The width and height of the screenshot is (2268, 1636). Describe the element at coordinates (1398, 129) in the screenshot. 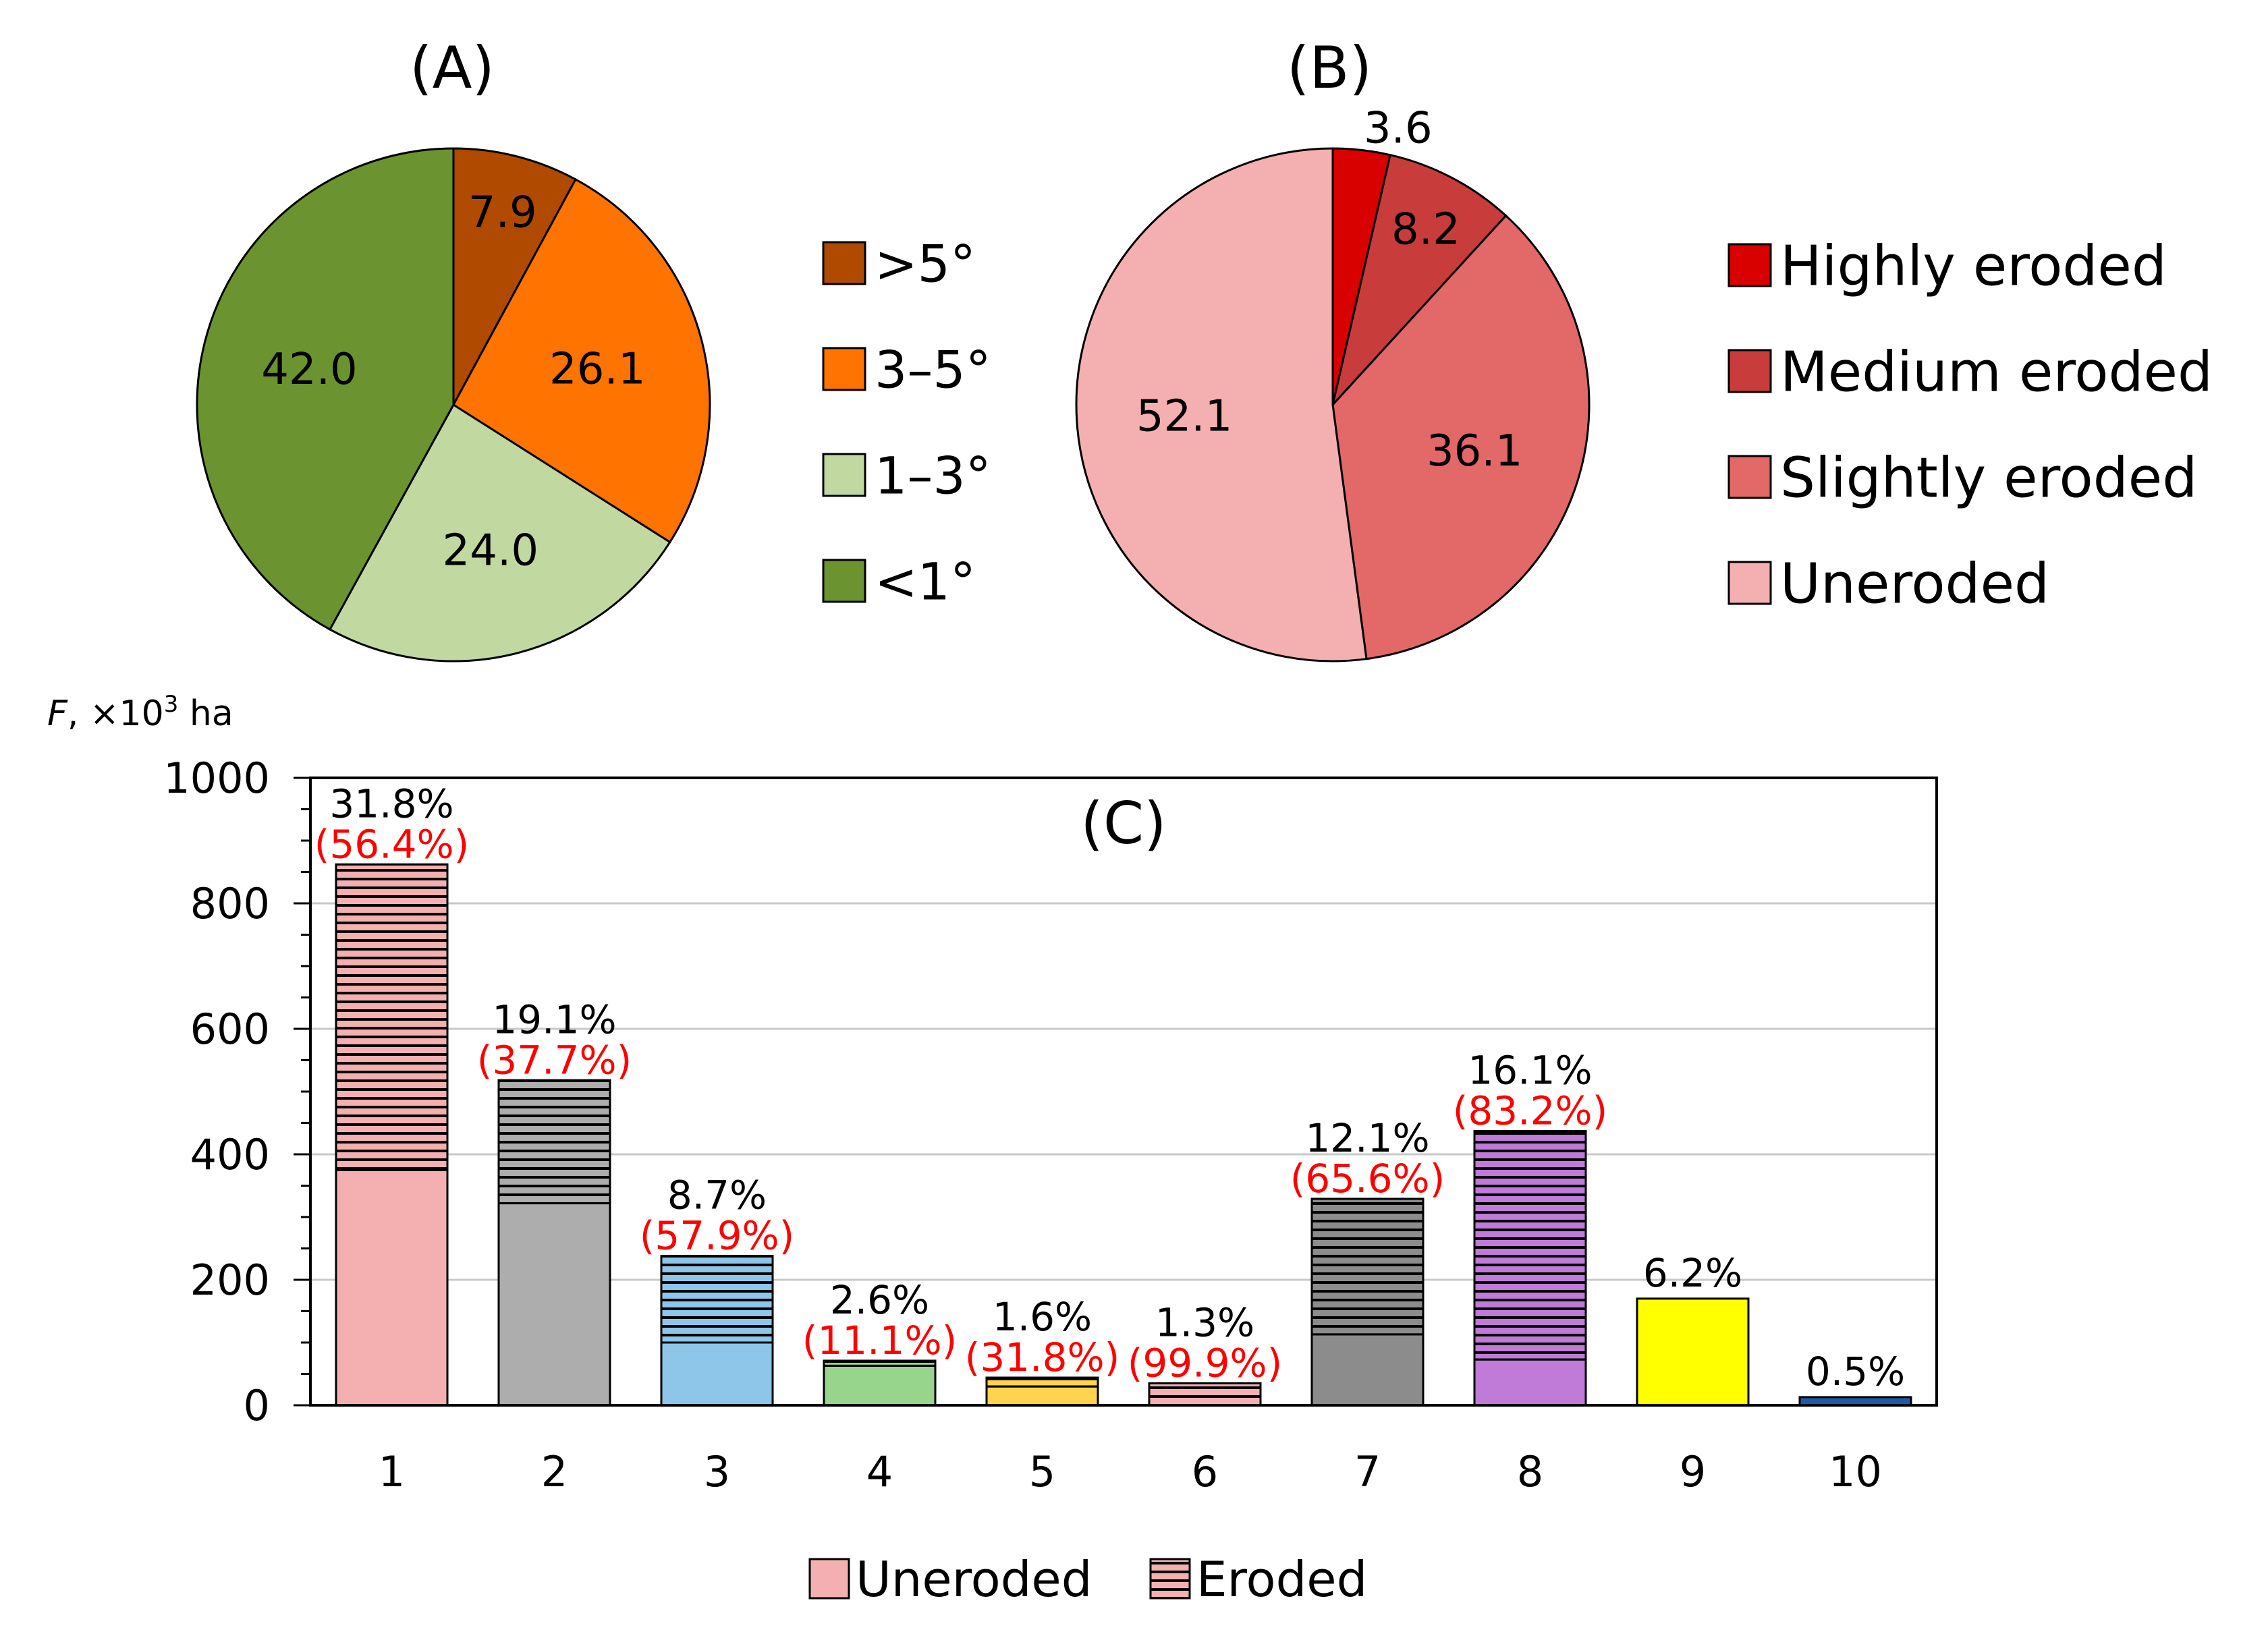

I see `pieB-value-label: 3.6` at that location.